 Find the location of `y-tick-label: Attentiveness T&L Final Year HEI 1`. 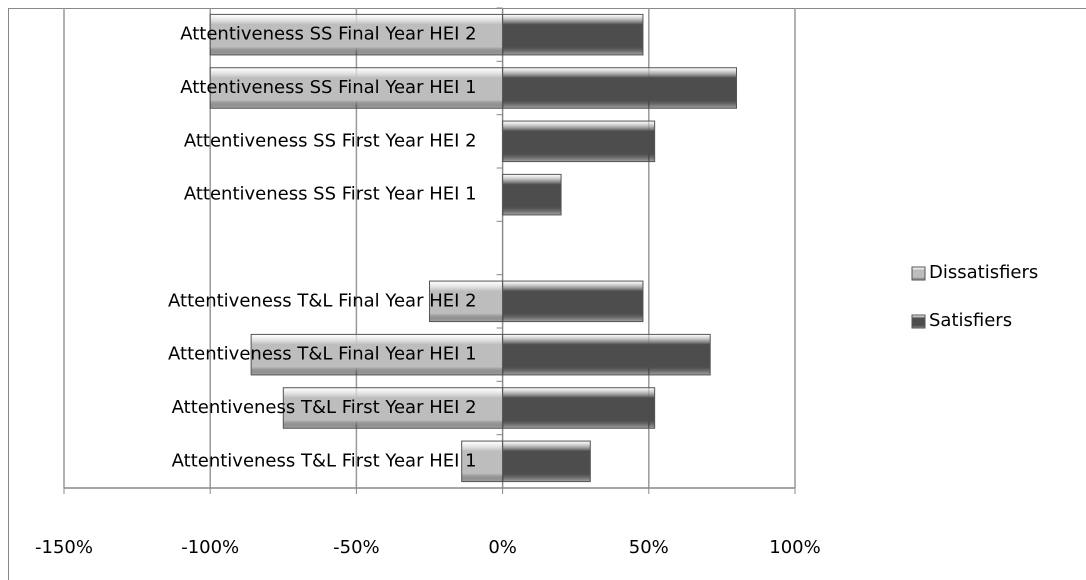

y-tick-label: Attentiveness T&L Final Year HEI 1 is located at coordinates (322, 354).